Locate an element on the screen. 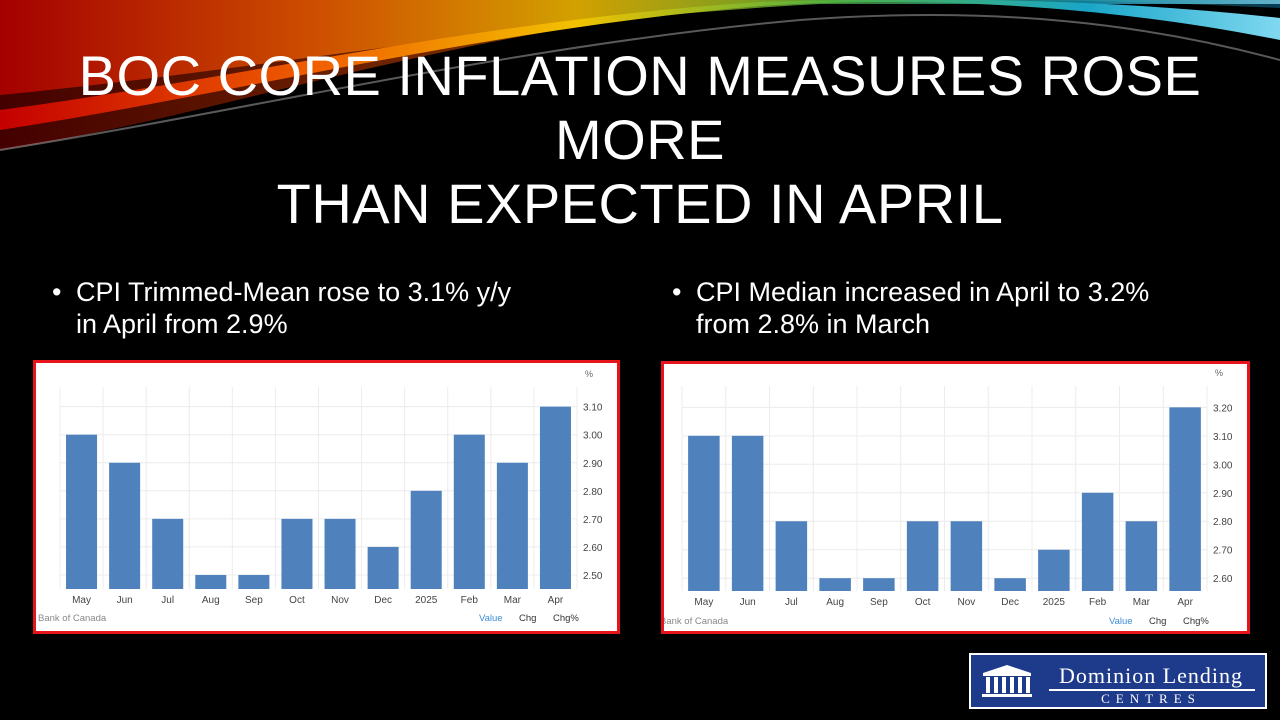  dominion-lending-logo: Dominion Lending CENTRES is located at coordinates (1118, 681).